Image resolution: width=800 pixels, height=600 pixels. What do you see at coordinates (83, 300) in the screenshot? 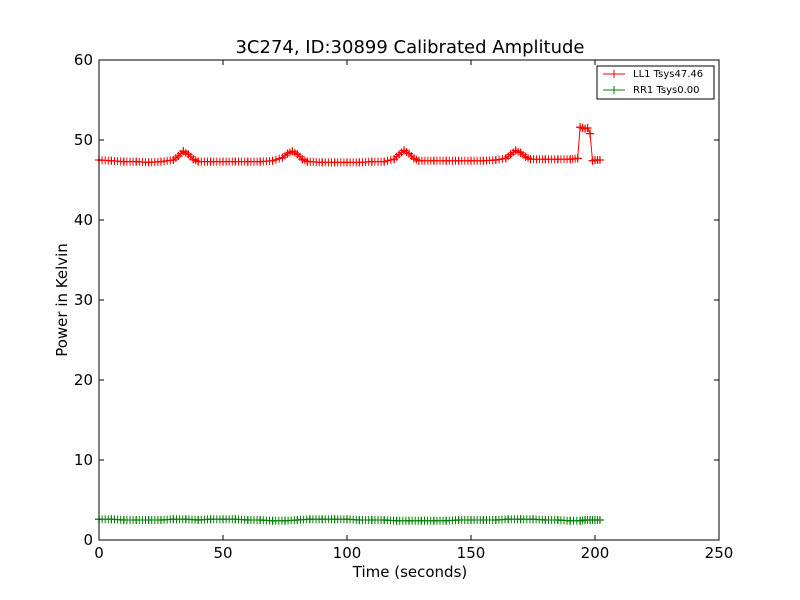
I see `y-tick-label: 30` at bounding box center [83, 300].